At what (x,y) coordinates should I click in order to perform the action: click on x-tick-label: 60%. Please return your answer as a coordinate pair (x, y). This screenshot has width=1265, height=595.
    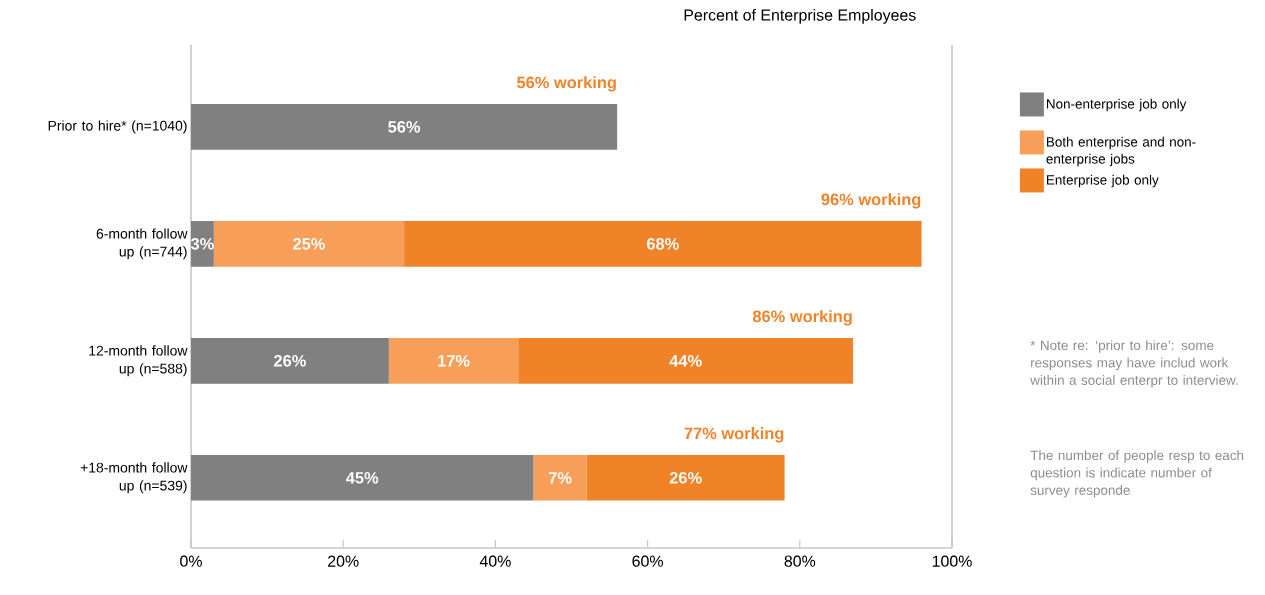
    Looking at the image, I should click on (647, 561).